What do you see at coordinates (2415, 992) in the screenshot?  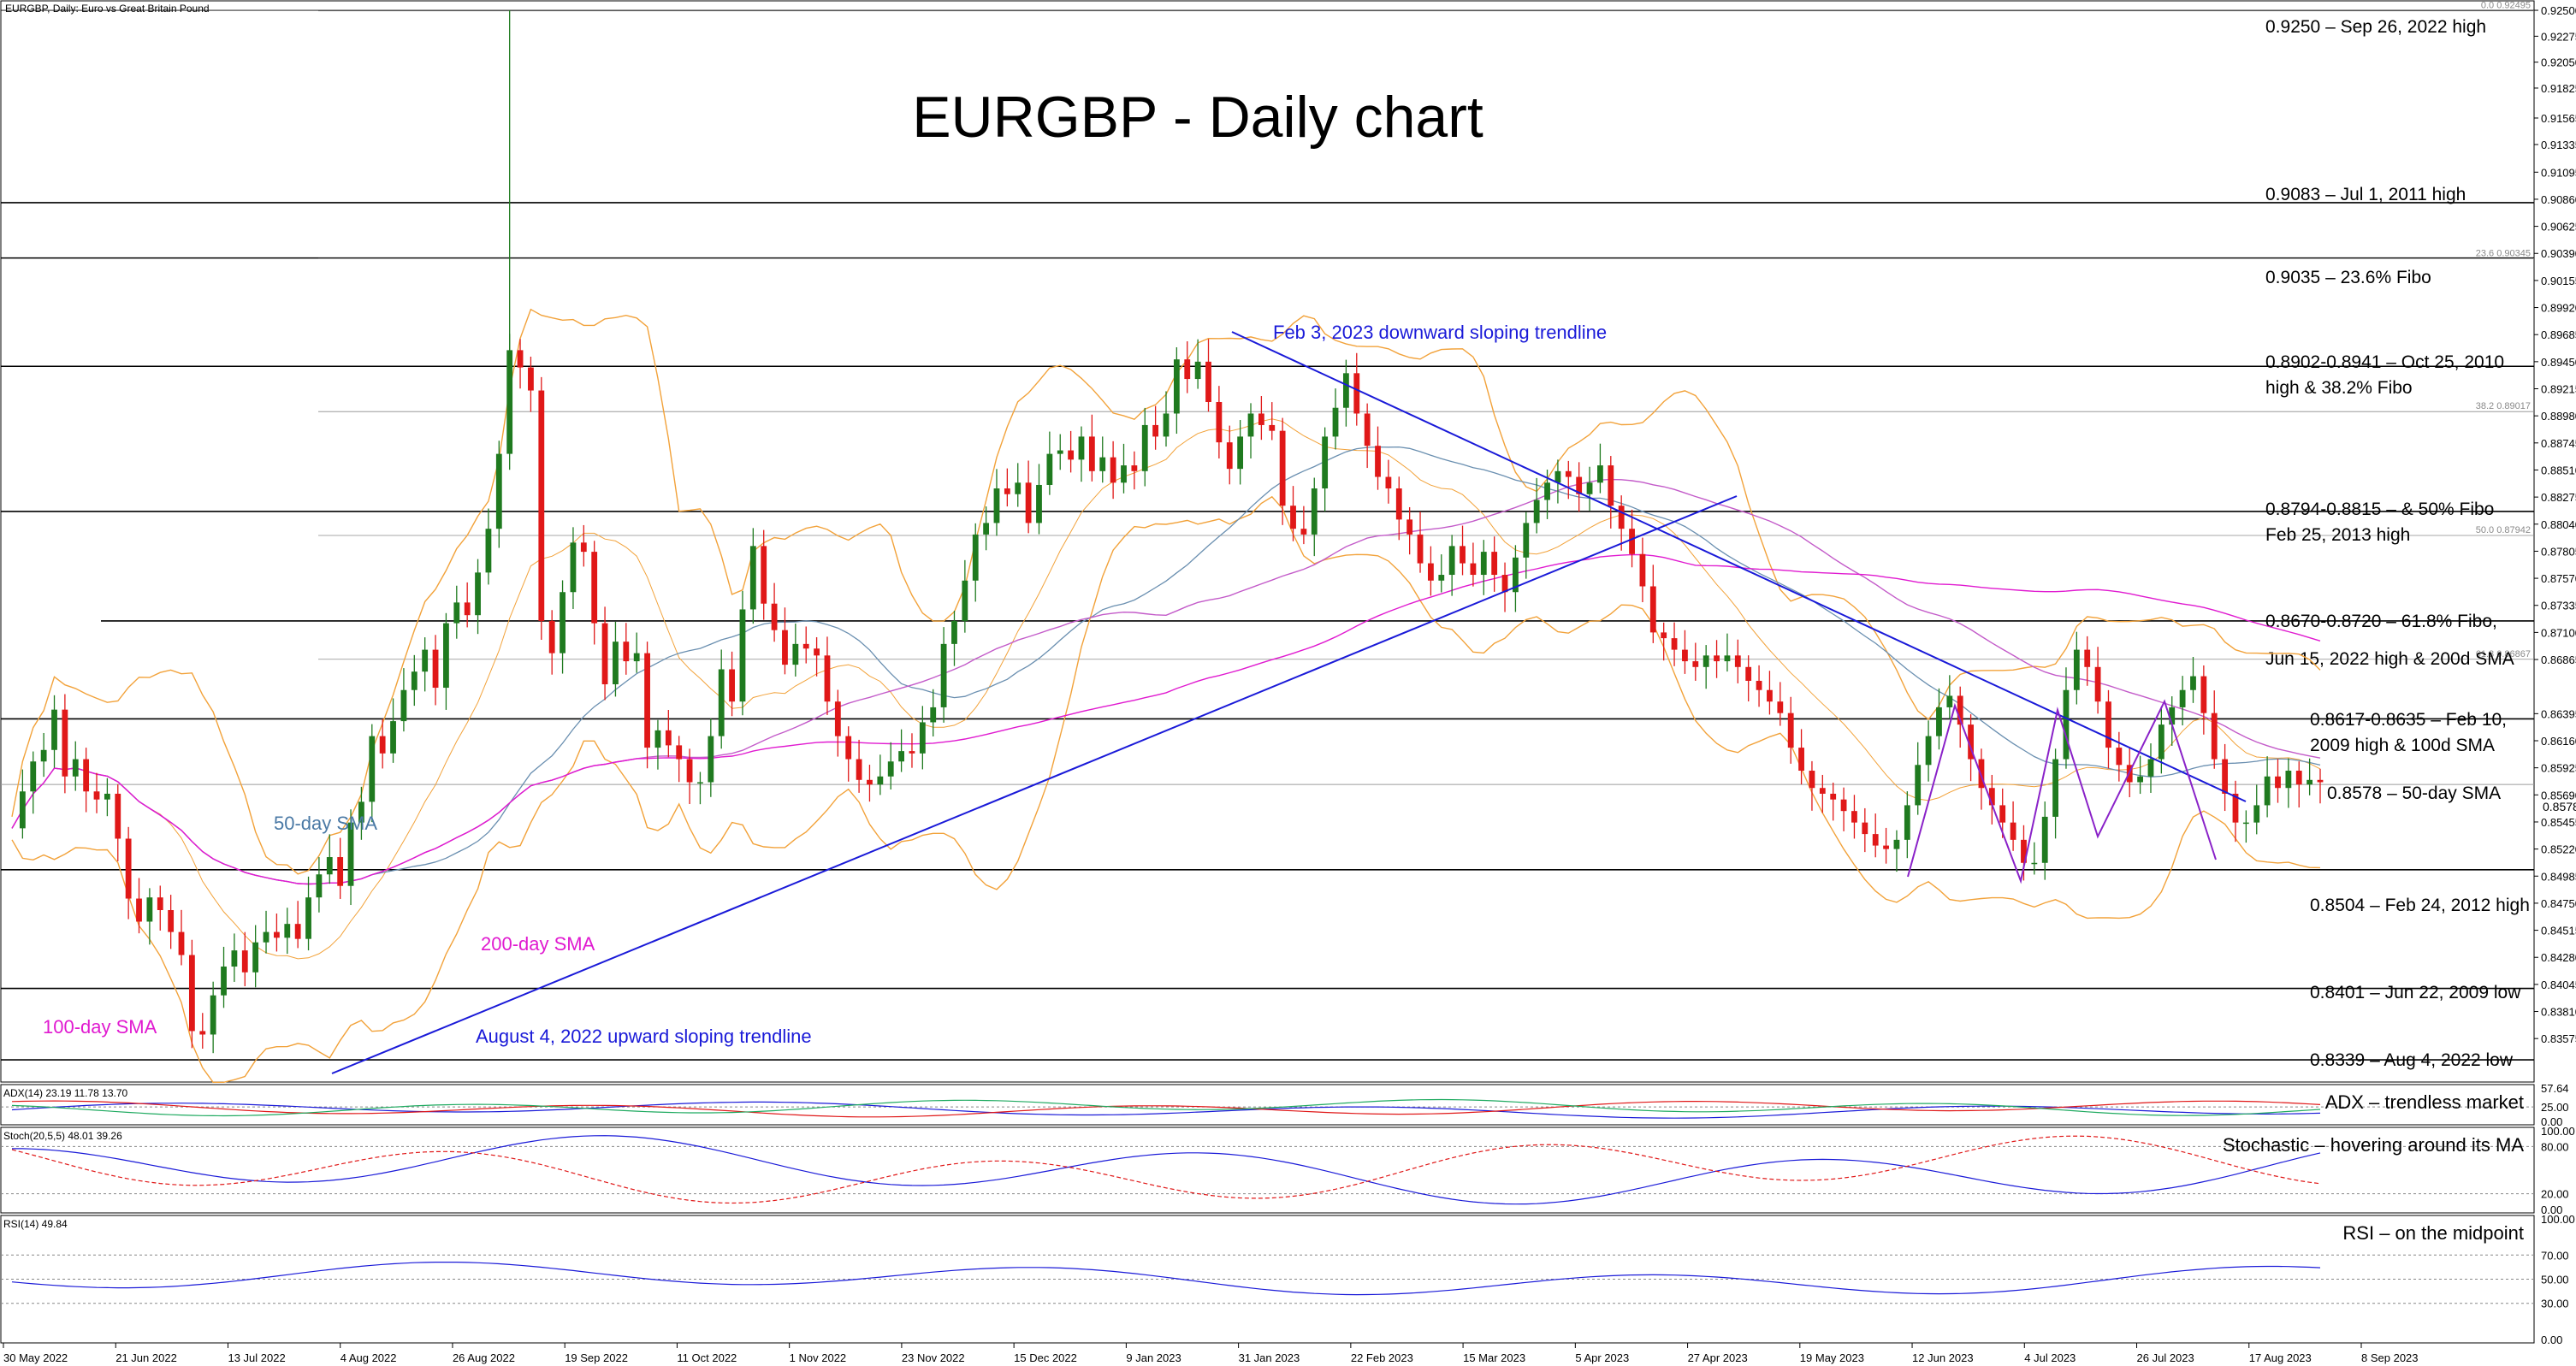 I see `level-label: 0.8401 – Jun 22, 2009 low` at bounding box center [2415, 992].